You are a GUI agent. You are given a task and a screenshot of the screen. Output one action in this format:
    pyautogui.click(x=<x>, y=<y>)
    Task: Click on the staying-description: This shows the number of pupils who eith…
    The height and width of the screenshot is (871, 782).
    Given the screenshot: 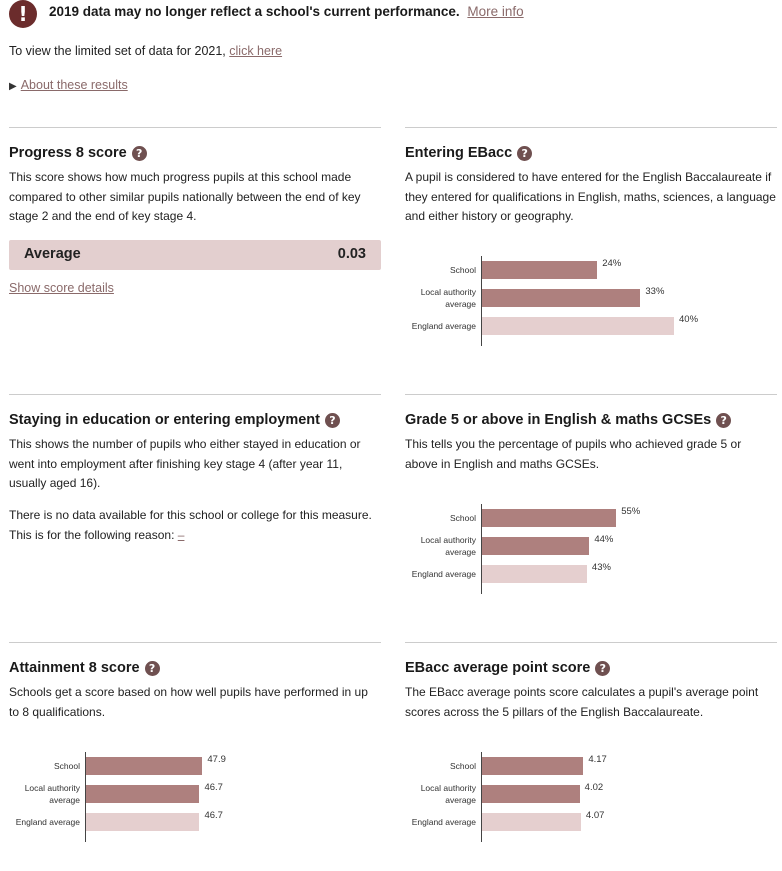 What is the action you would take?
    pyautogui.click(x=185, y=463)
    